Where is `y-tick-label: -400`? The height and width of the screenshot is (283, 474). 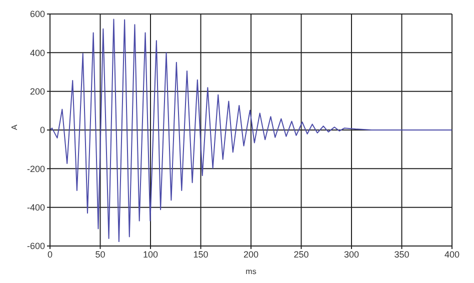 y-tick-label: -400 is located at coordinates (35, 207).